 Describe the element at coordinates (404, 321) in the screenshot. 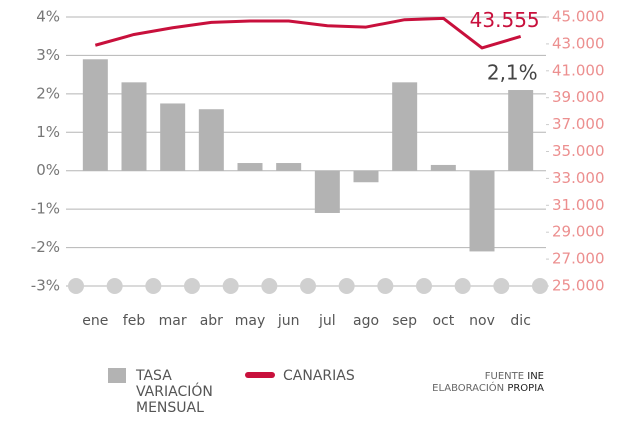

I see `x-tick-label: sep` at that location.